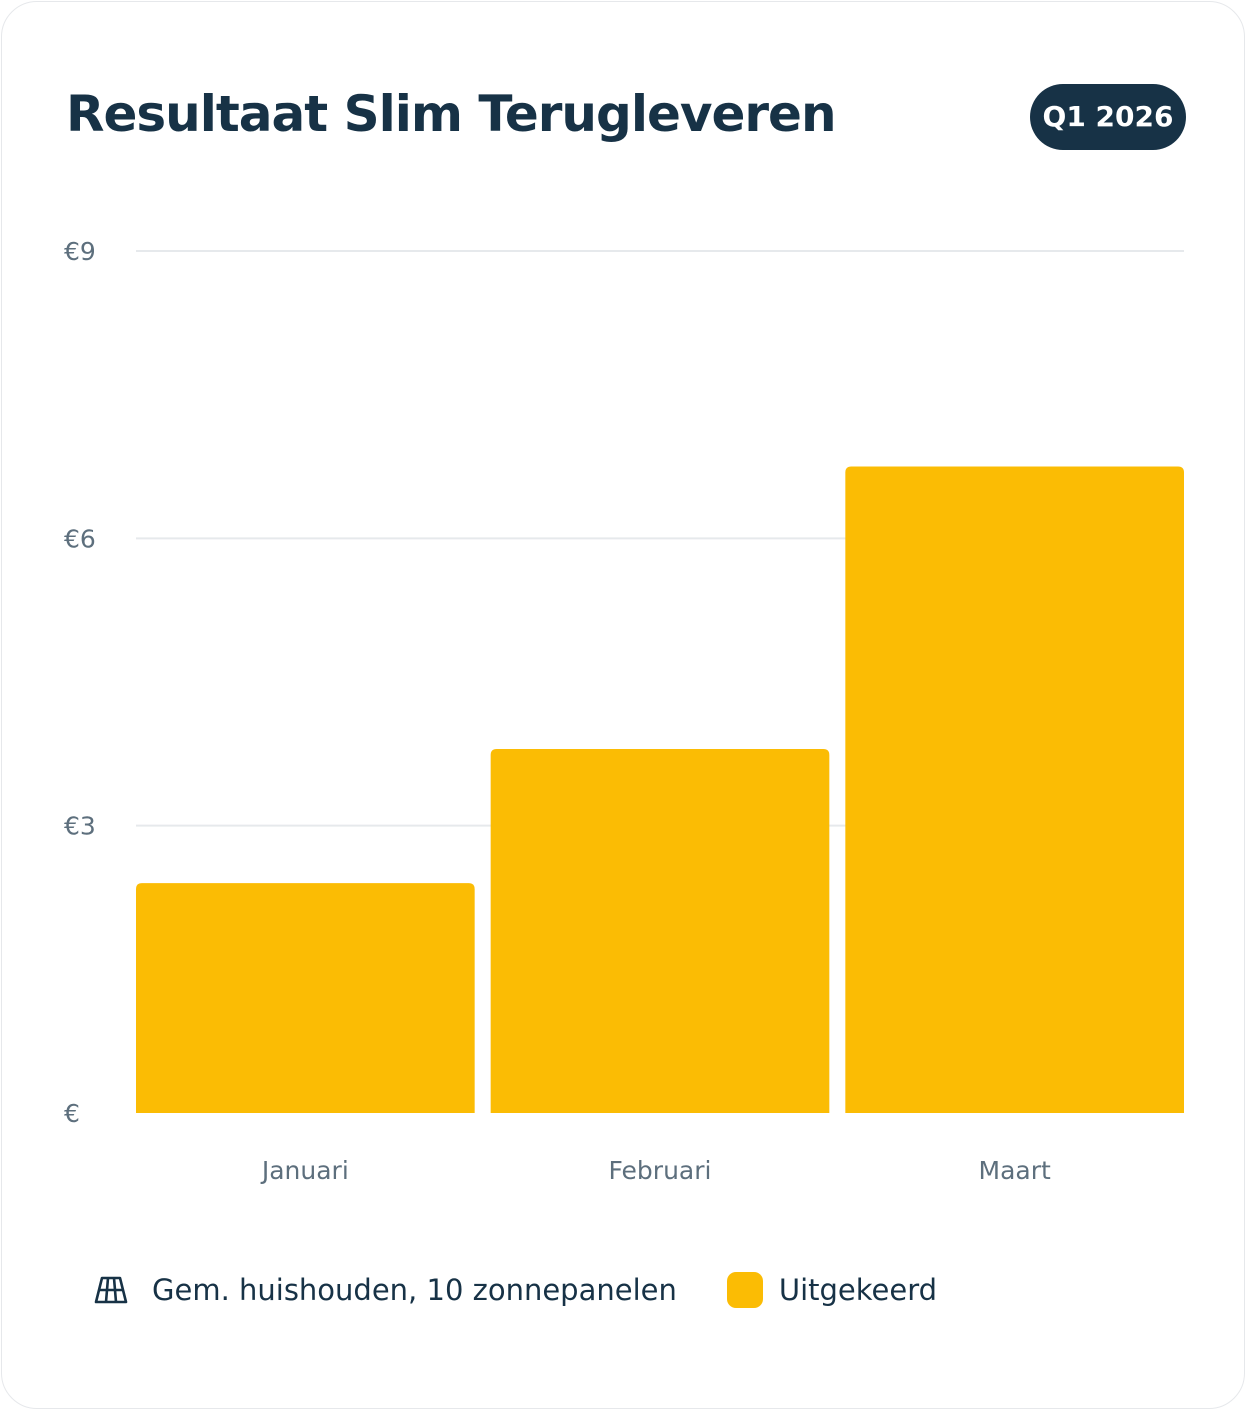  I want to click on legend-context-label: Gem. huishouden, 10 zonnepanelen, so click(414, 1290).